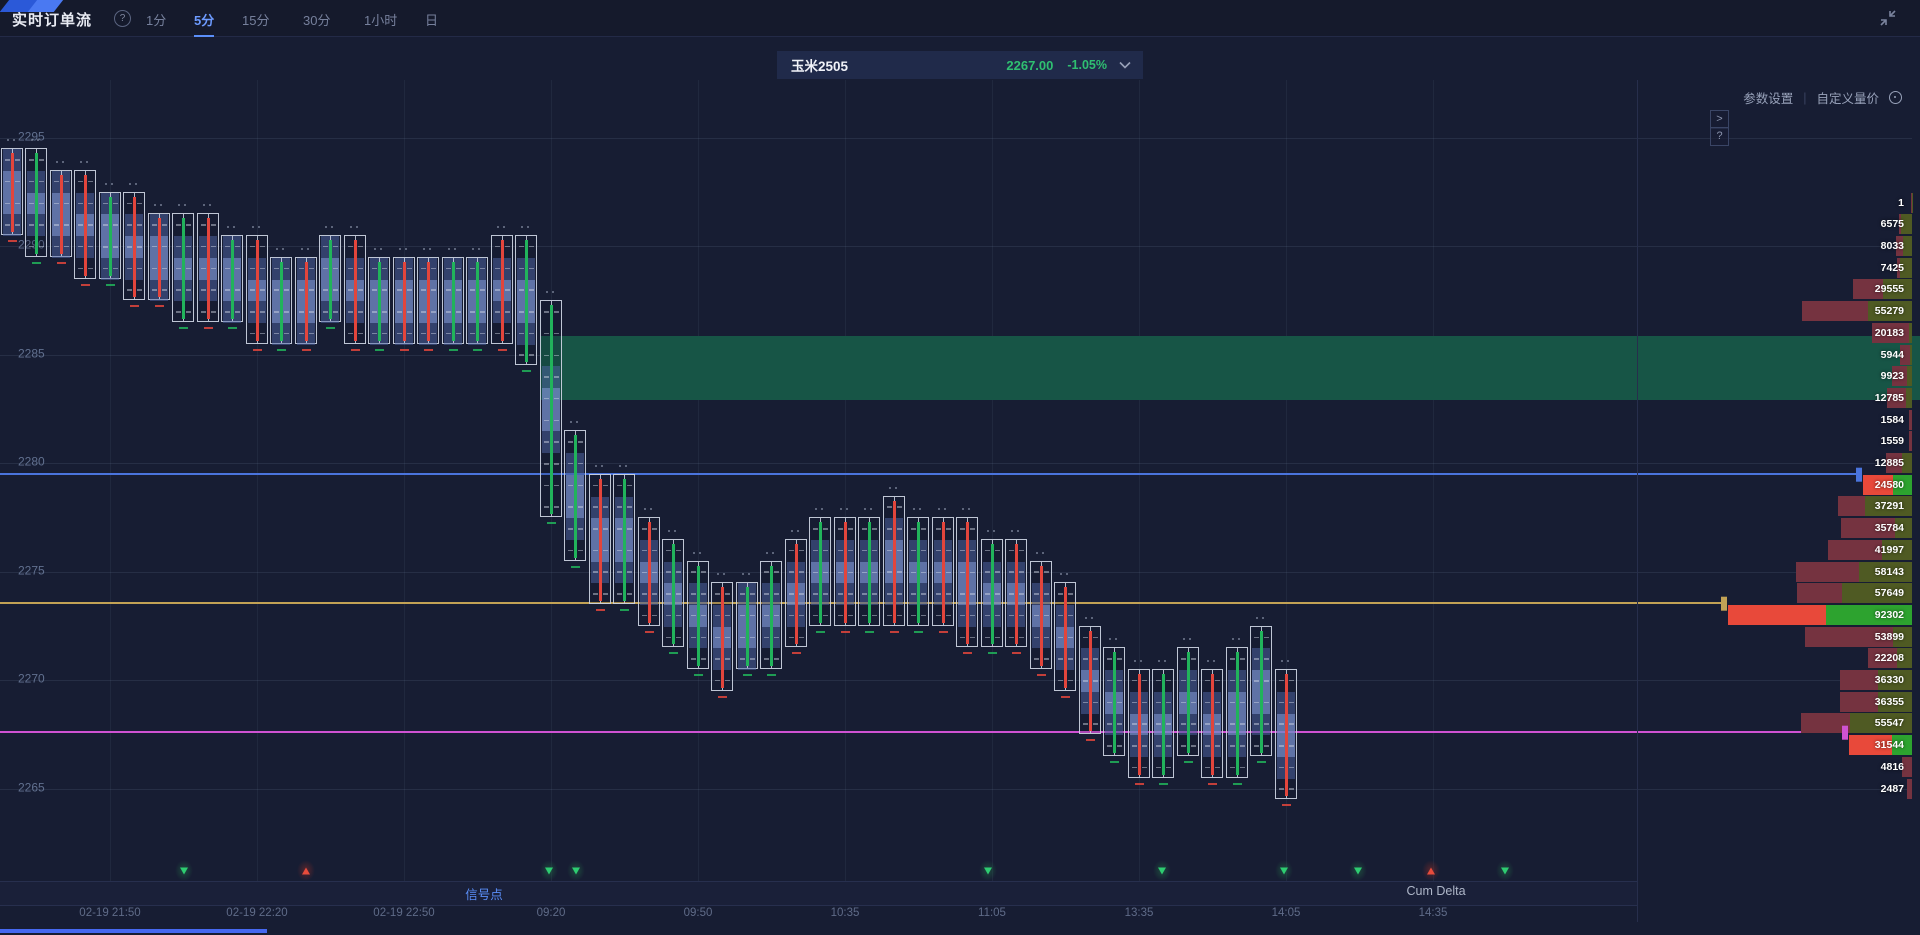 The image size is (1920, 935). I want to click on cum-delta-label: Cum Delta, so click(1436, 891).